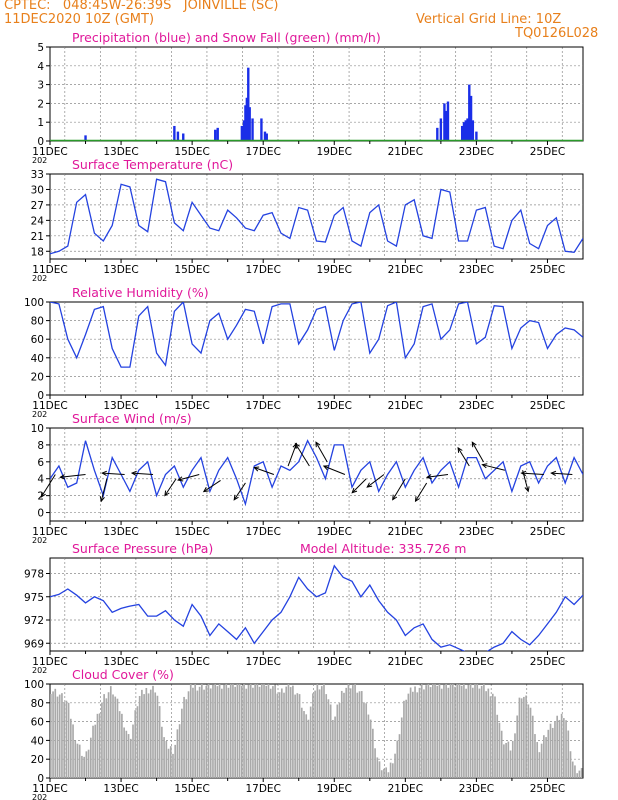  What do you see at coordinates (120, 406) in the screenshot?
I see `x-tick-label: 13DEC` at bounding box center [120, 406].